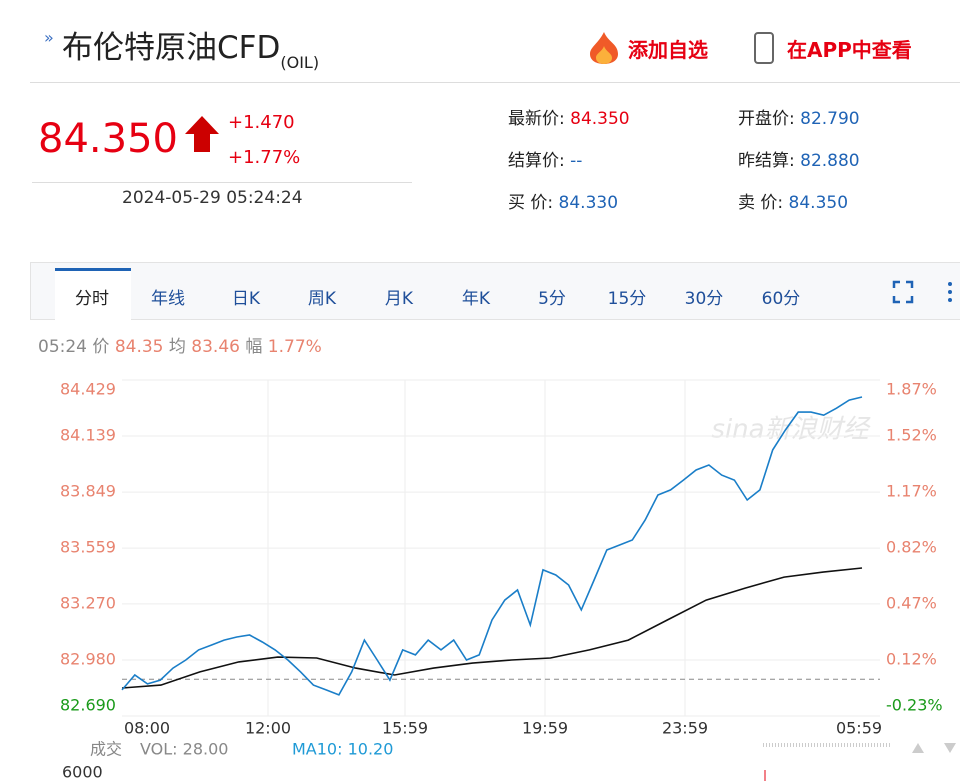 Image resolution: width=960 pixels, height=781 pixels. Describe the element at coordinates (764, 48) in the screenshot. I see `phone-icon` at that location.